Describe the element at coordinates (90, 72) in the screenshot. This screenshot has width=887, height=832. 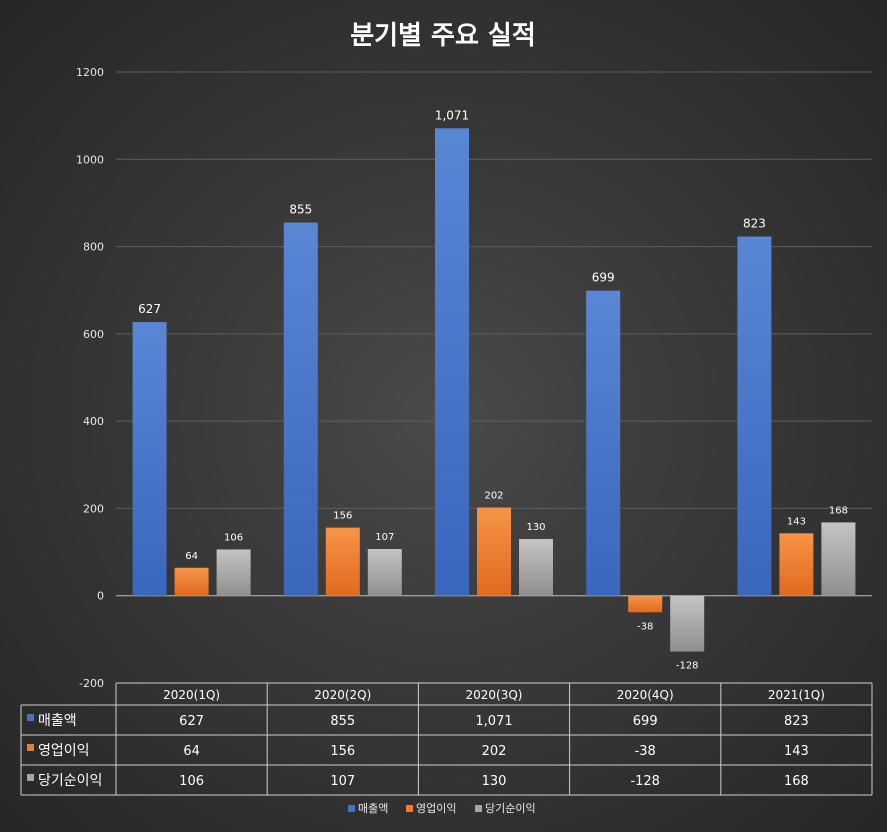
I see `y-tick-label: 1200` at that location.